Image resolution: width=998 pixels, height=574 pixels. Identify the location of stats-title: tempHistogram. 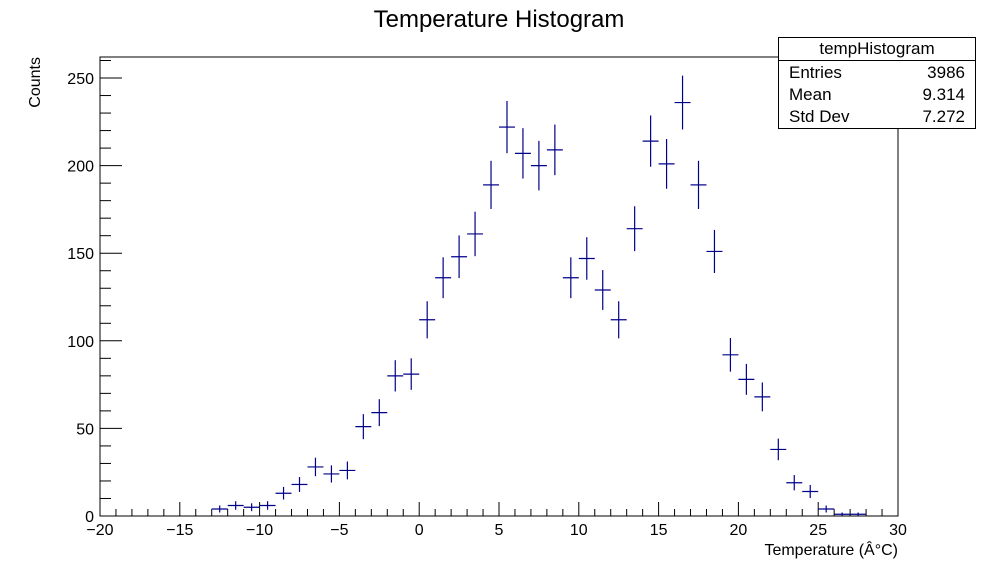
(877, 49).